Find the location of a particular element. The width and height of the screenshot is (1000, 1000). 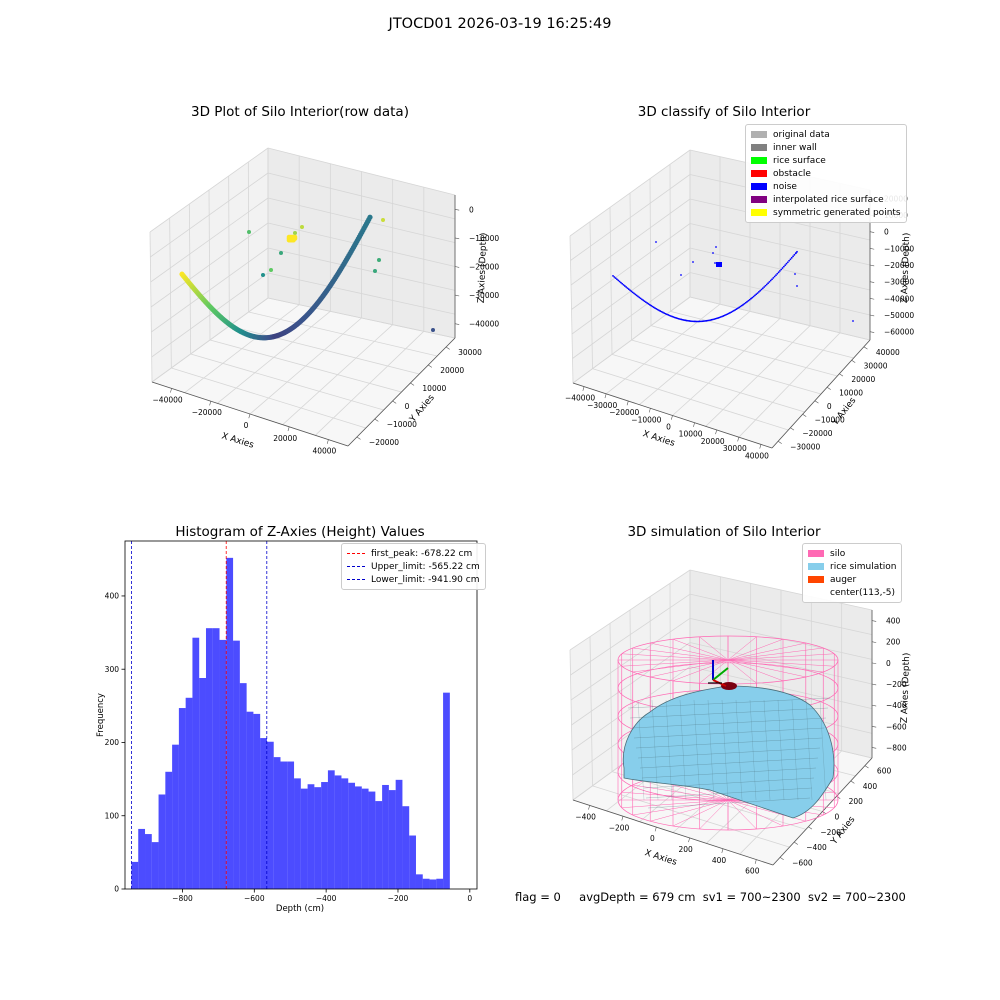

legend-entry: rice surface is located at coordinates (826, 160).